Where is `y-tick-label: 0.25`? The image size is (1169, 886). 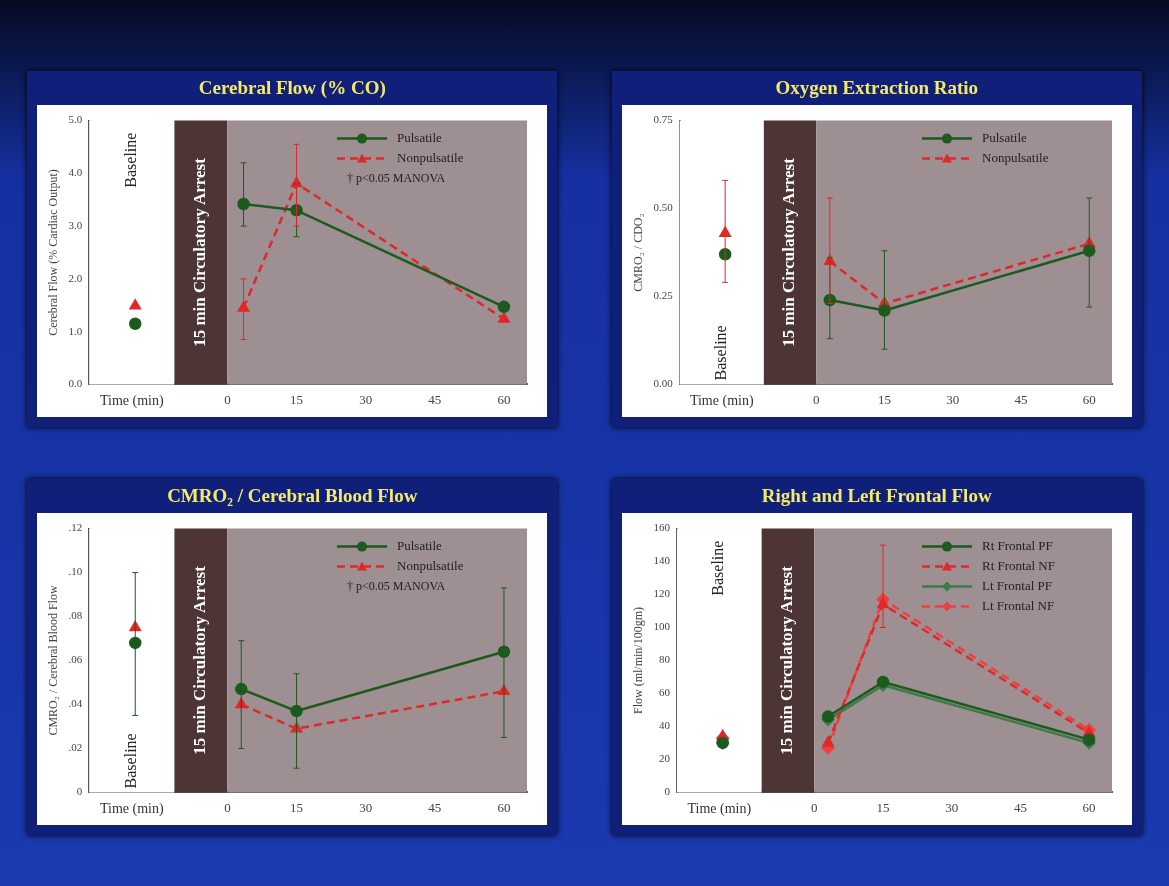 y-tick-label: 0.25 is located at coordinates (663, 295).